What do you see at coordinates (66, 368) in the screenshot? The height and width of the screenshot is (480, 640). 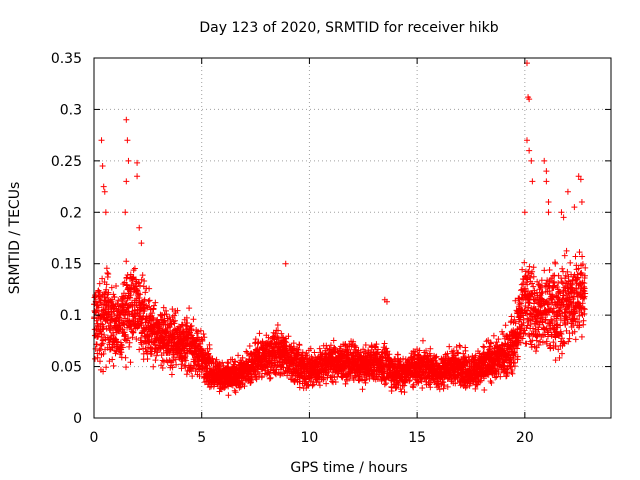 I see `y-tick-label: 0.05` at bounding box center [66, 368].